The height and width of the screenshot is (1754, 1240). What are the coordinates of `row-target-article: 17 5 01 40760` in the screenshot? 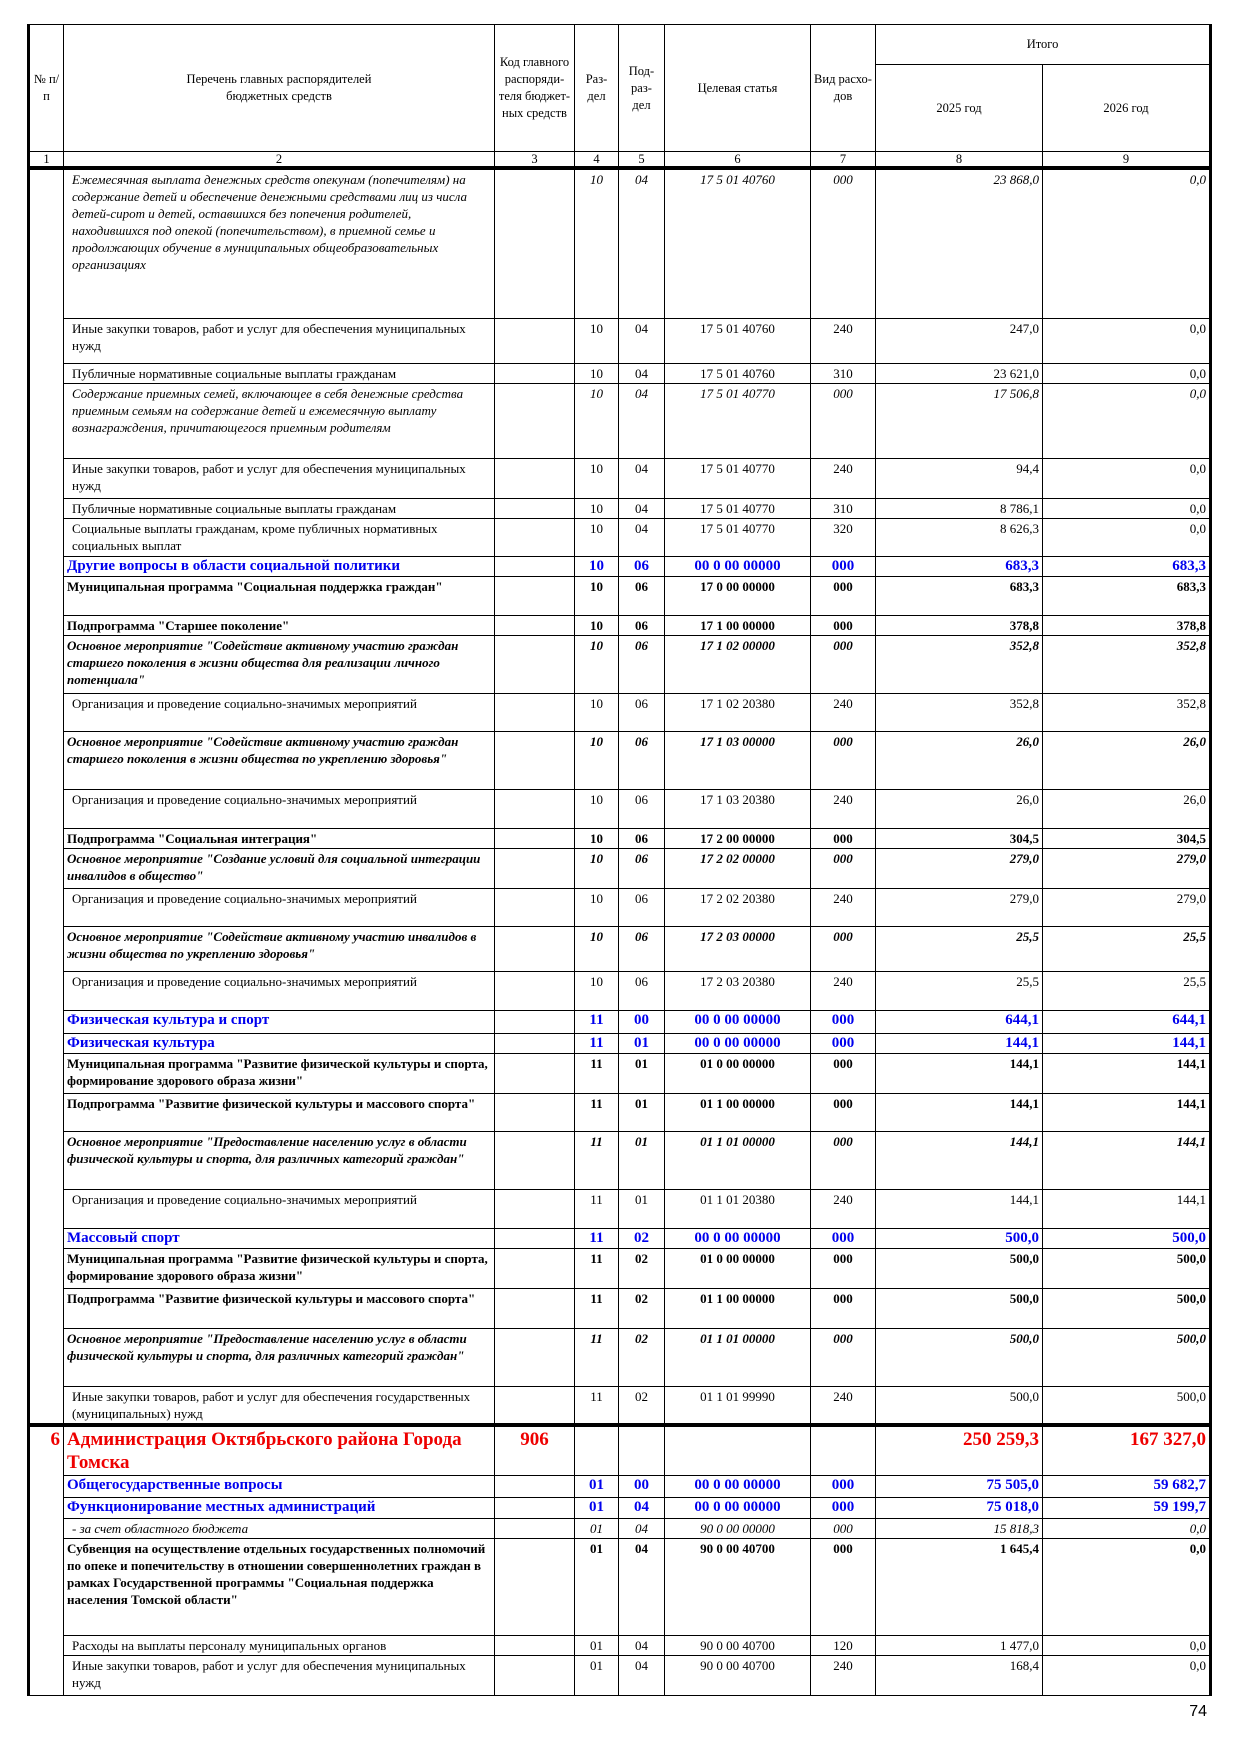 It's located at (737, 373).